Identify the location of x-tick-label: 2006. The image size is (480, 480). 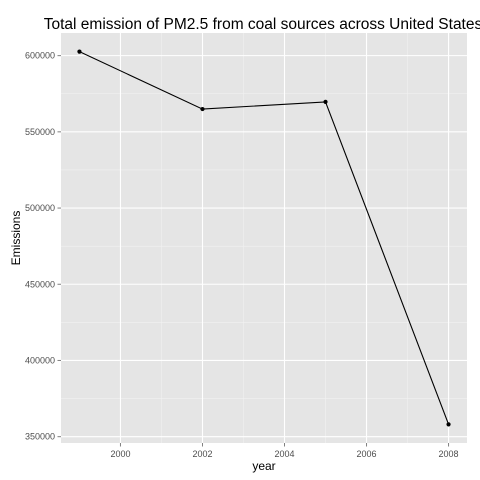
(367, 454).